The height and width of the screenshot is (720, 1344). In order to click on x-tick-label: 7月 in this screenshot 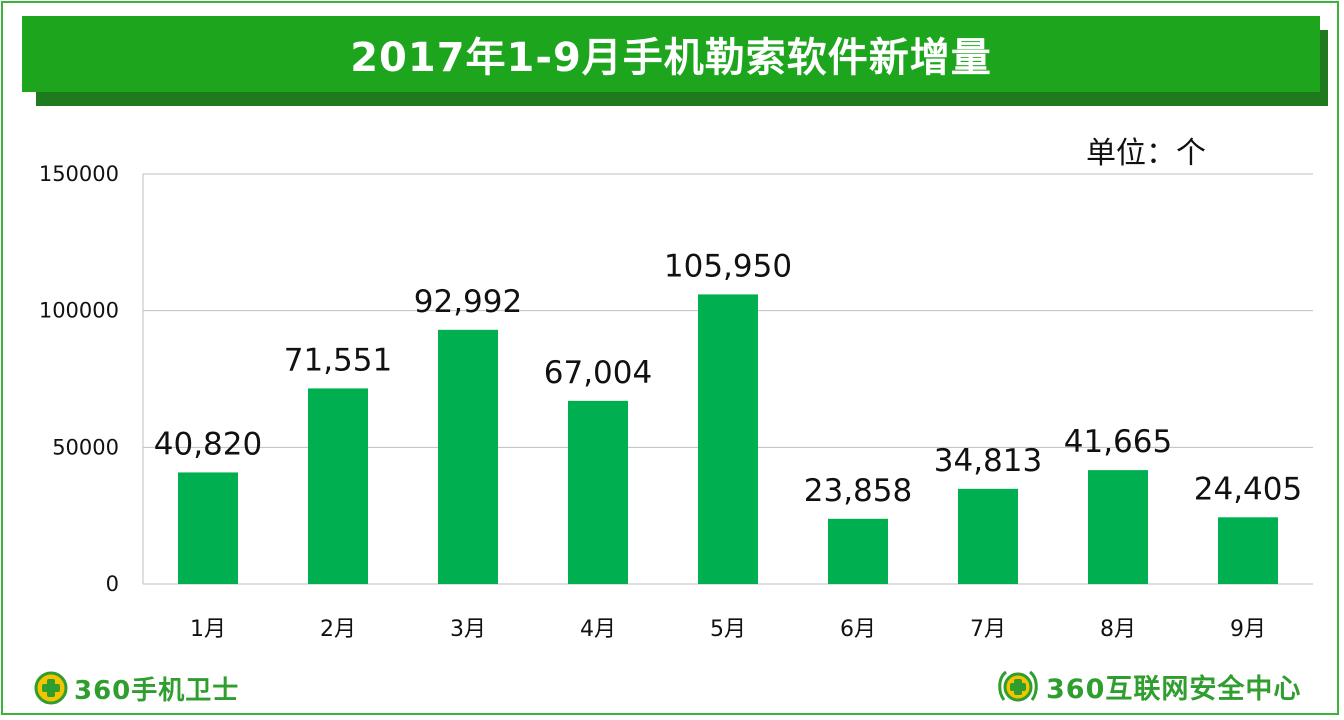, I will do `click(988, 629)`.